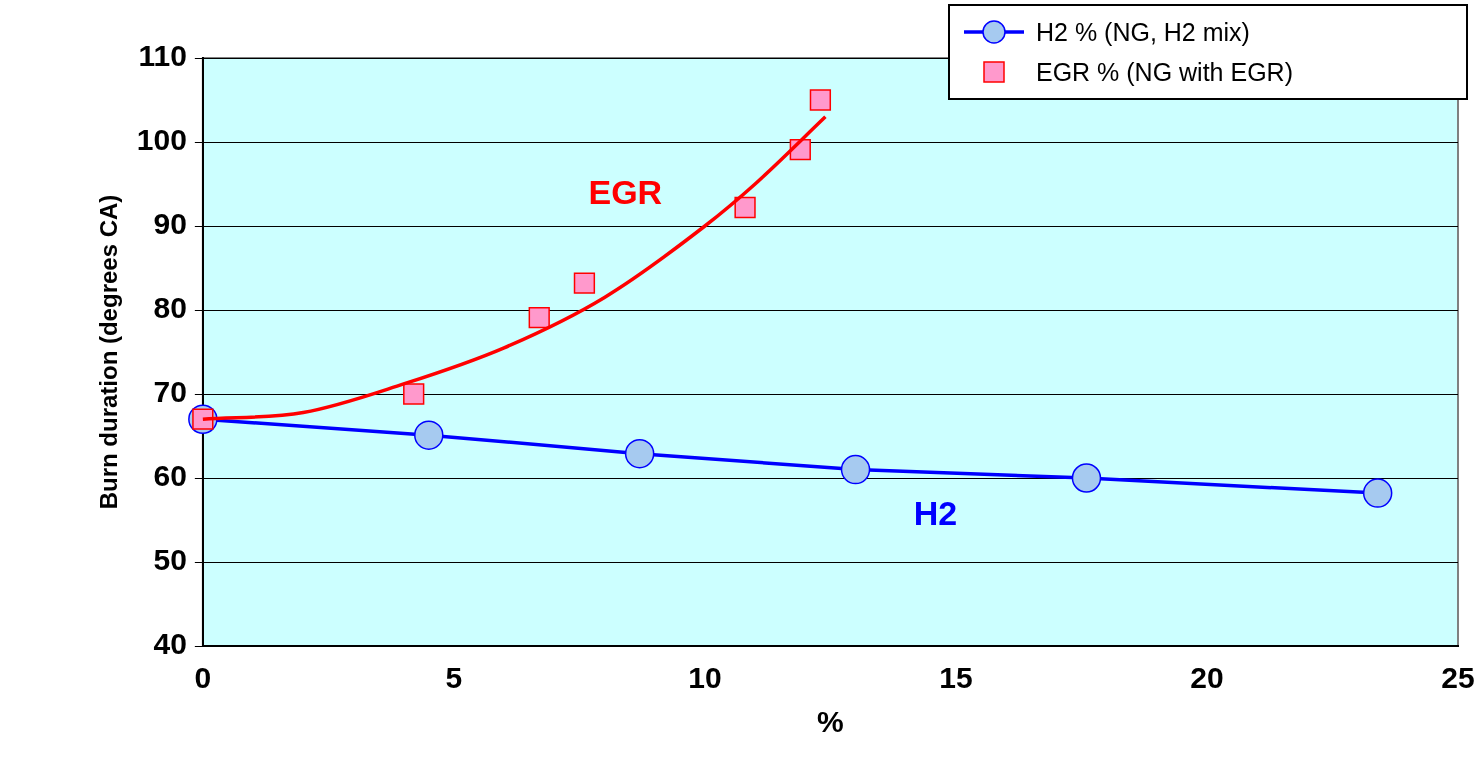 This screenshot has width=1484, height=762. Describe the element at coordinates (170, 224) in the screenshot. I see `y-tick-label: 90` at that location.